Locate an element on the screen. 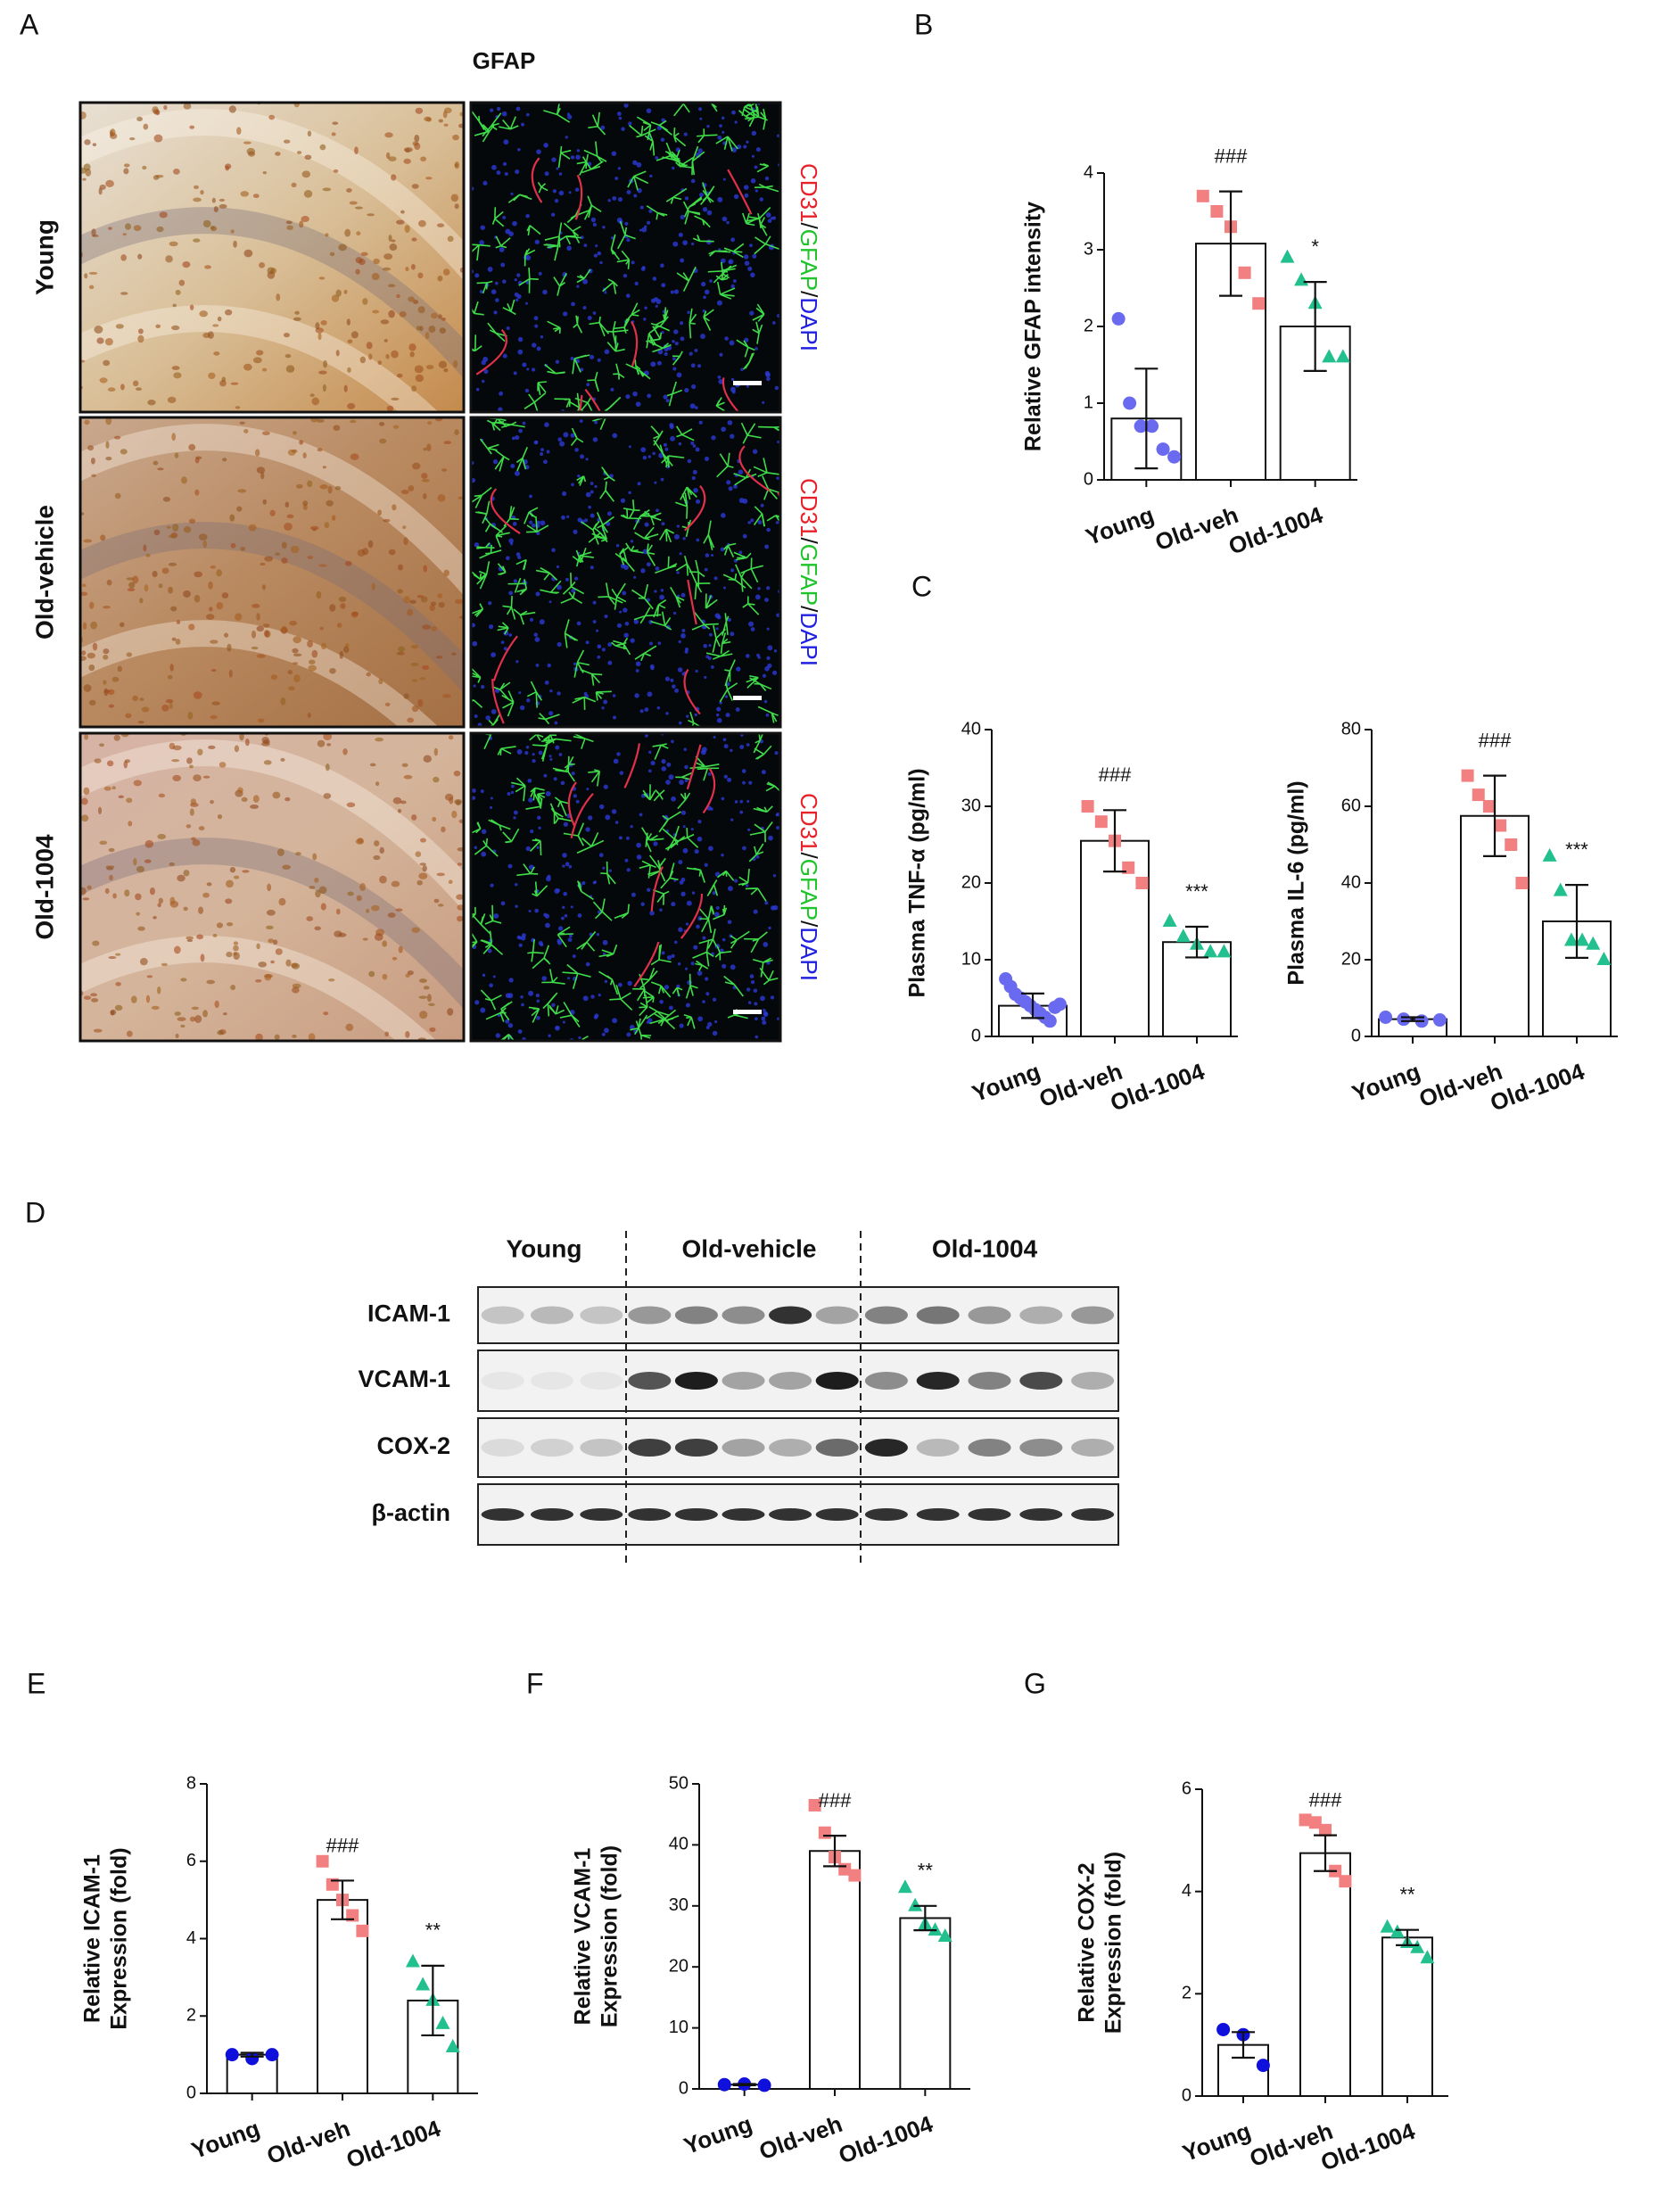 This screenshot has height=2212, width=1674. y-axis-label: Relative COX-2 is located at coordinates (1087, 1942).